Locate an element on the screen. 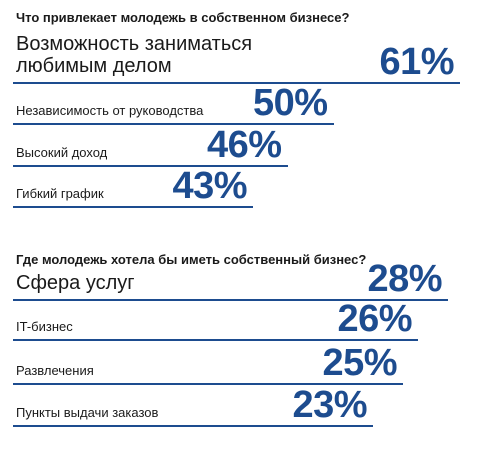  value-label: 50% is located at coordinates (290, 103).